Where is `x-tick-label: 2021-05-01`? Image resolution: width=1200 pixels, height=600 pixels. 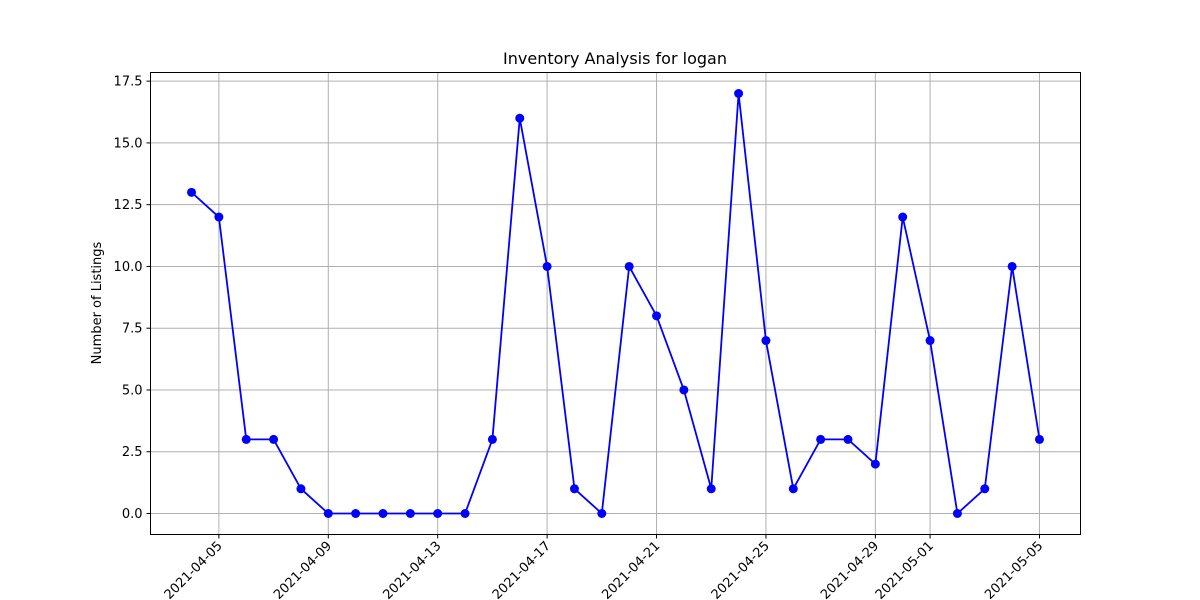
x-tick-label: 2021-05-01 is located at coordinates (905, 569).